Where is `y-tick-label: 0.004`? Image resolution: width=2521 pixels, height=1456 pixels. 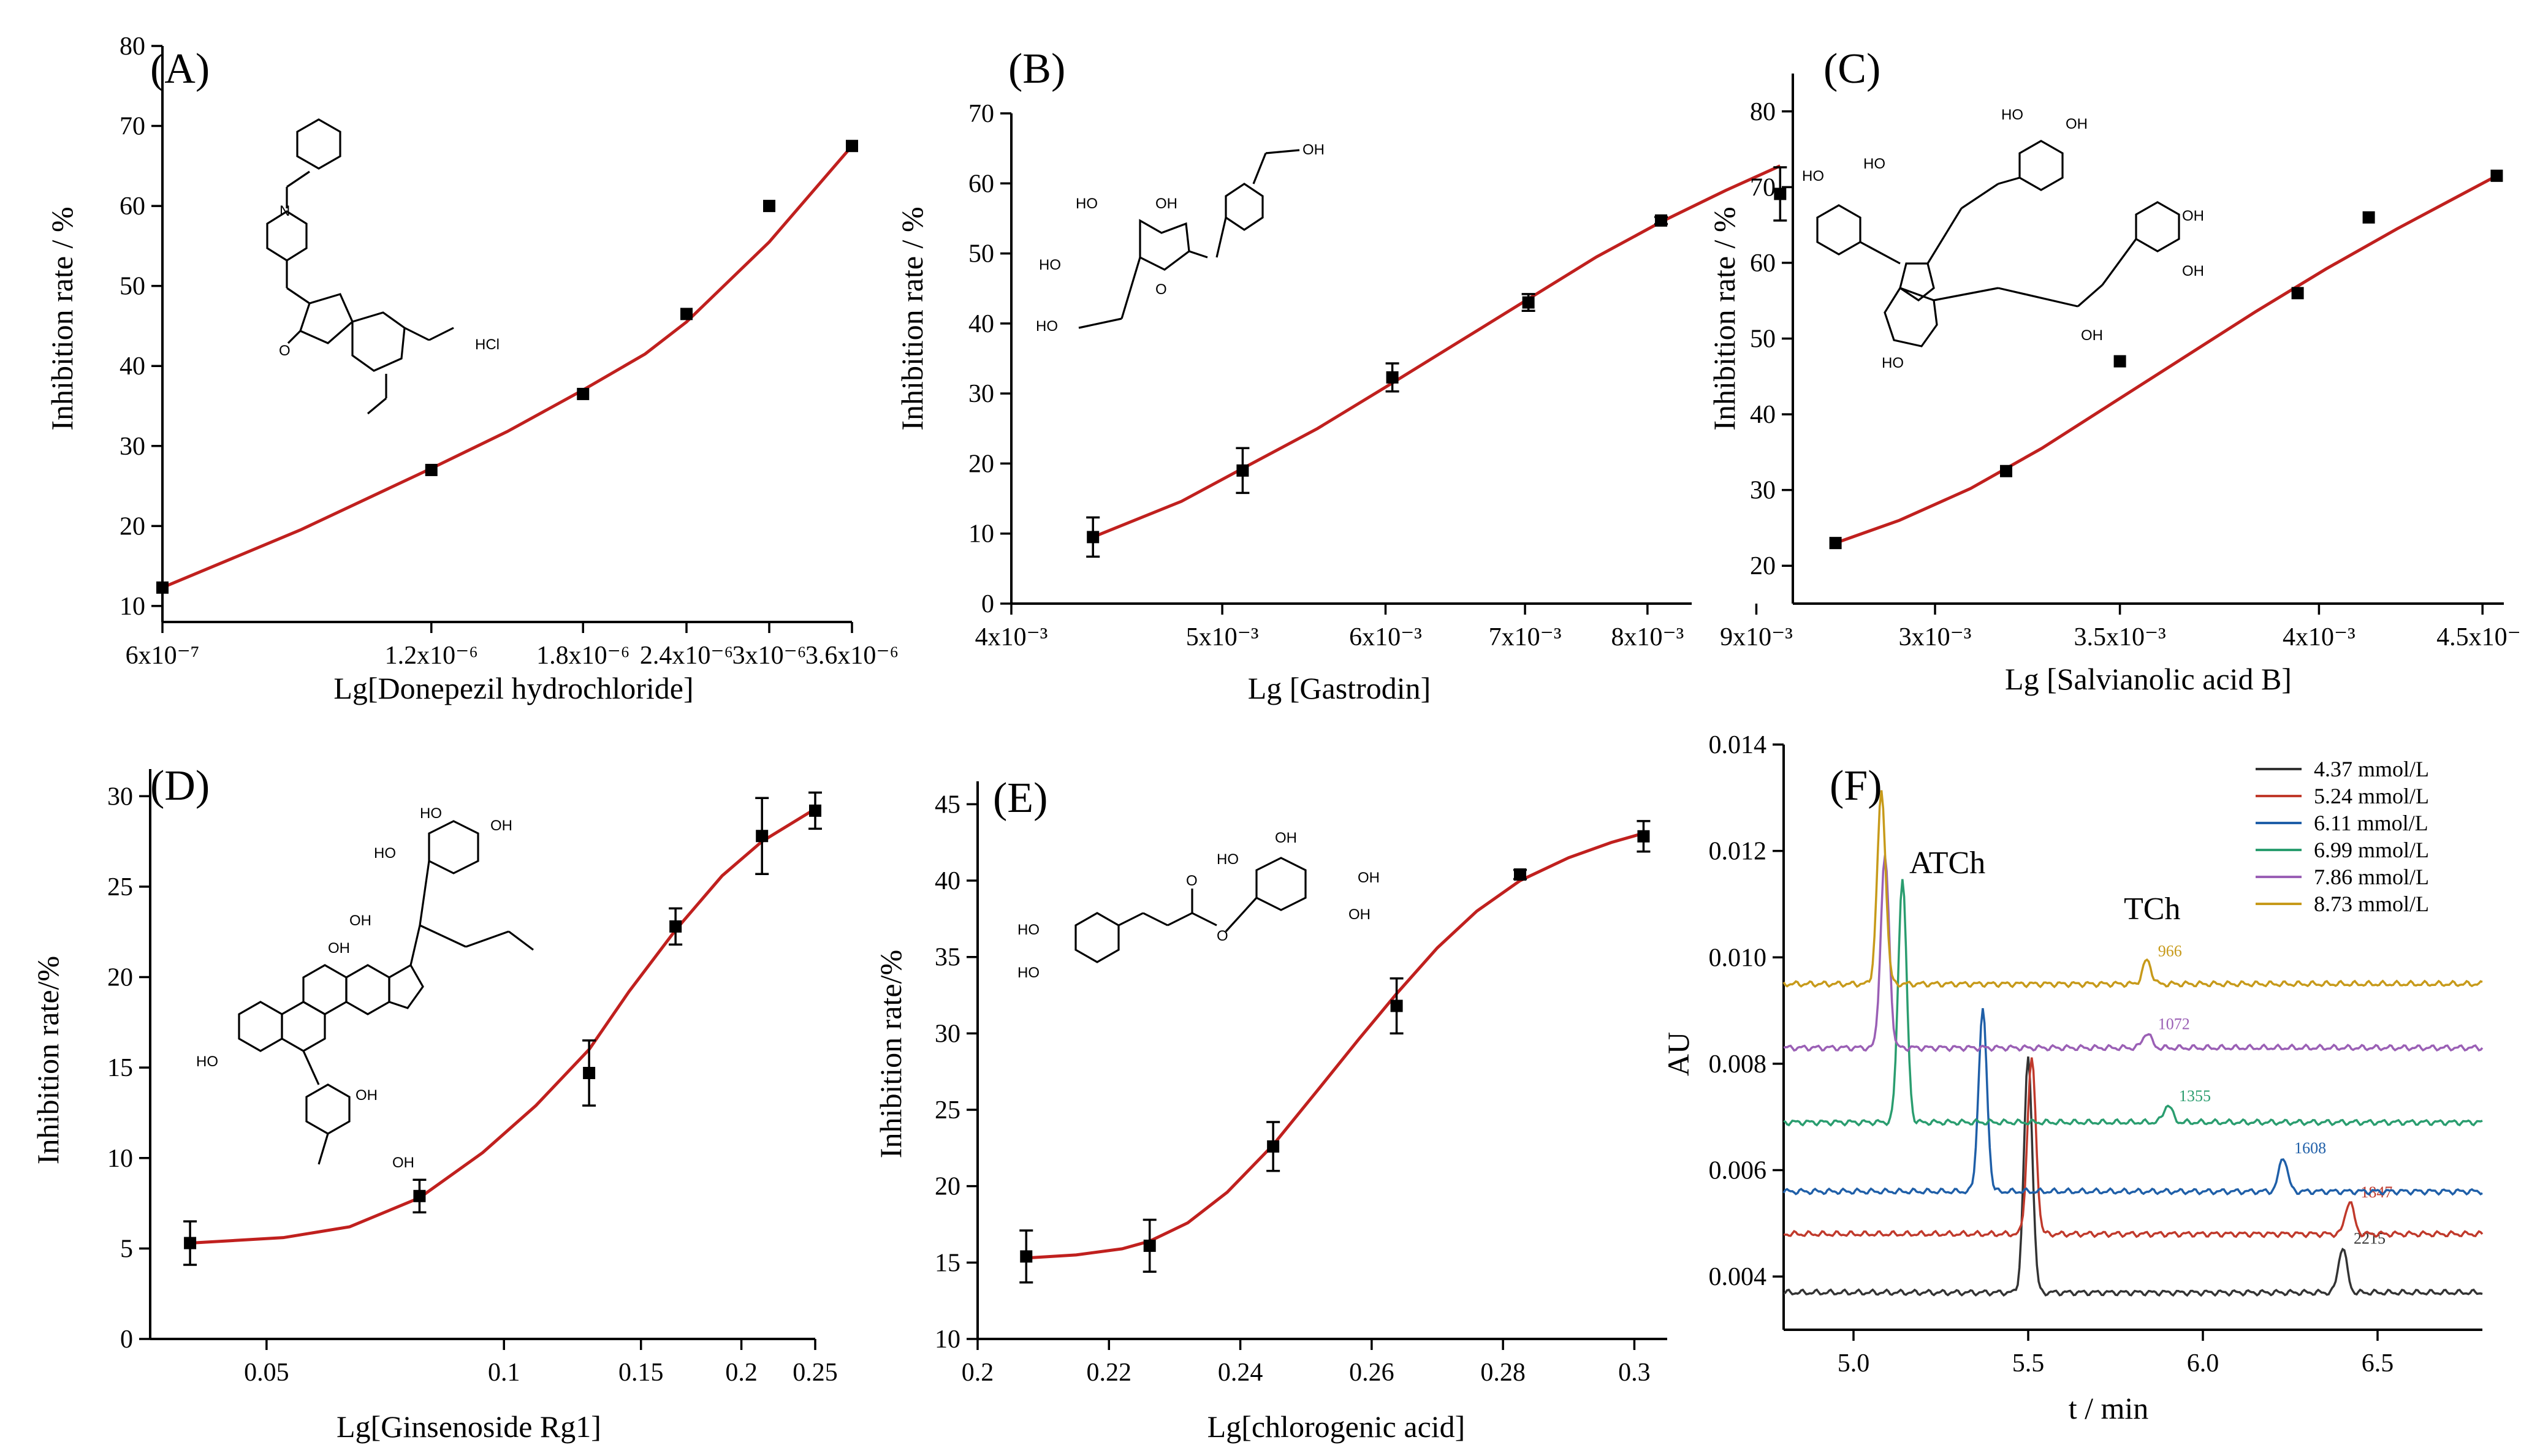 y-tick-label: 0.004 is located at coordinates (1738, 1277).